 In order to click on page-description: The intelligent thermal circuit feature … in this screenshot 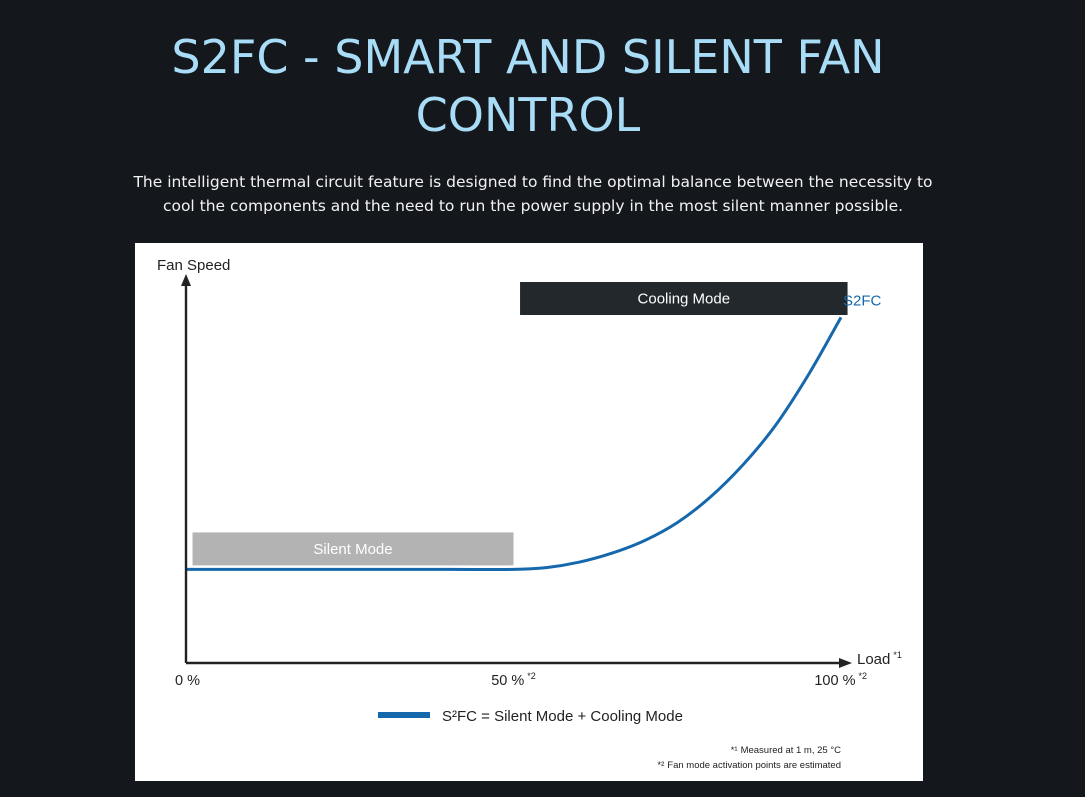, I will do `click(533, 194)`.